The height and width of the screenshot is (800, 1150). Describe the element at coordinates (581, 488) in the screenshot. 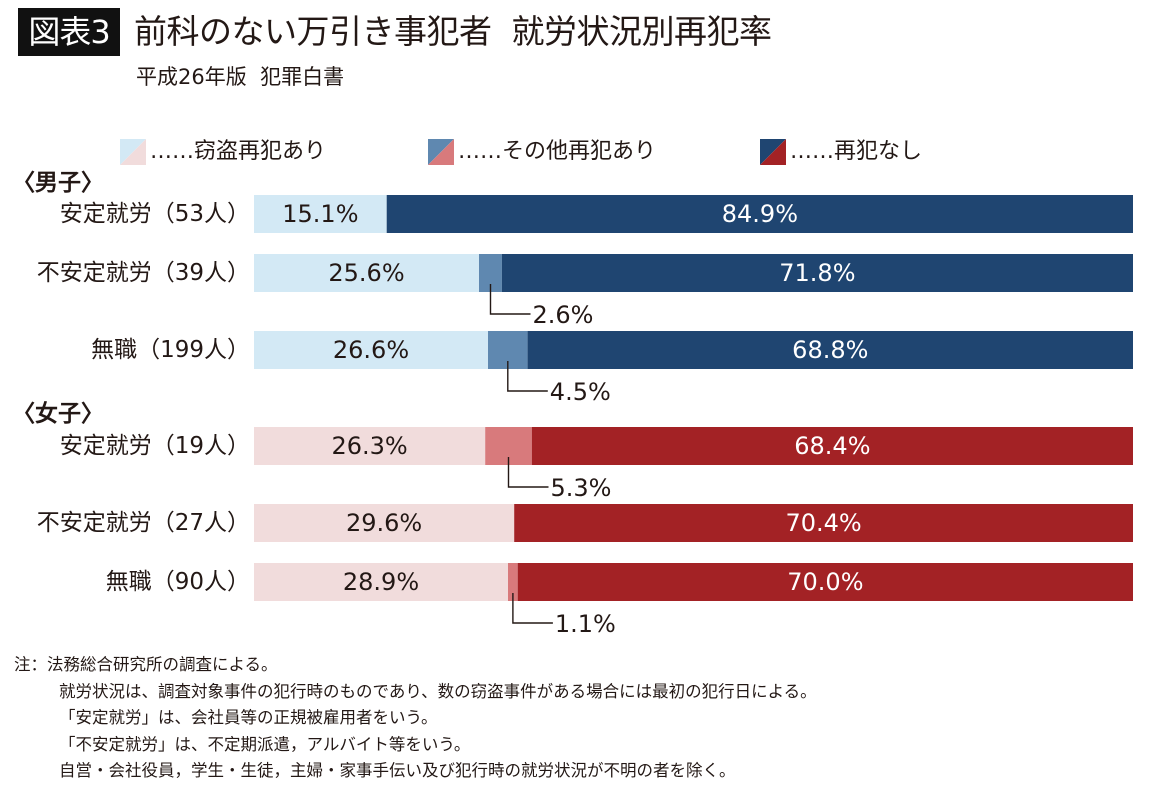

I see `data-label-other: 5.3%` at that location.